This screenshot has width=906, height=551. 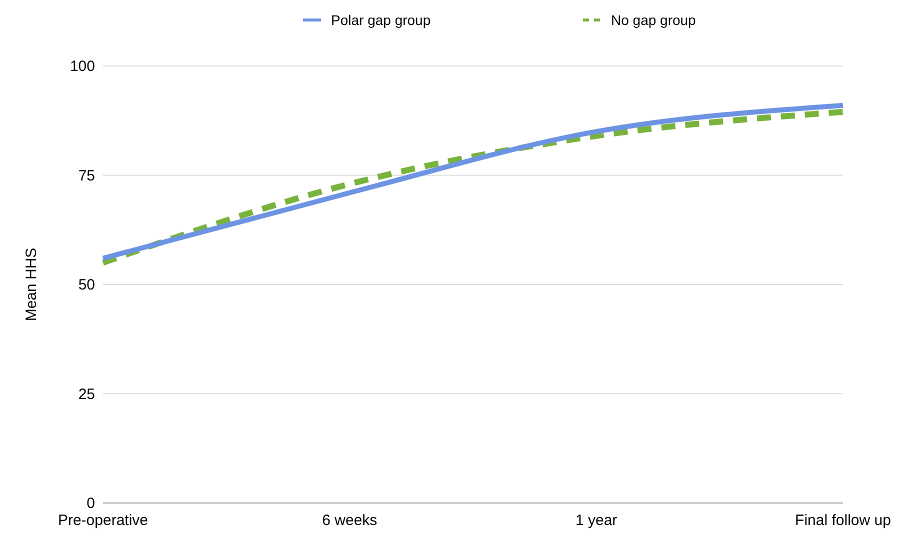 What do you see at coordinates (103, 520) in the screenshot?
I see `x-tick-label: Pre-operative` at bounding box center [103, 520].